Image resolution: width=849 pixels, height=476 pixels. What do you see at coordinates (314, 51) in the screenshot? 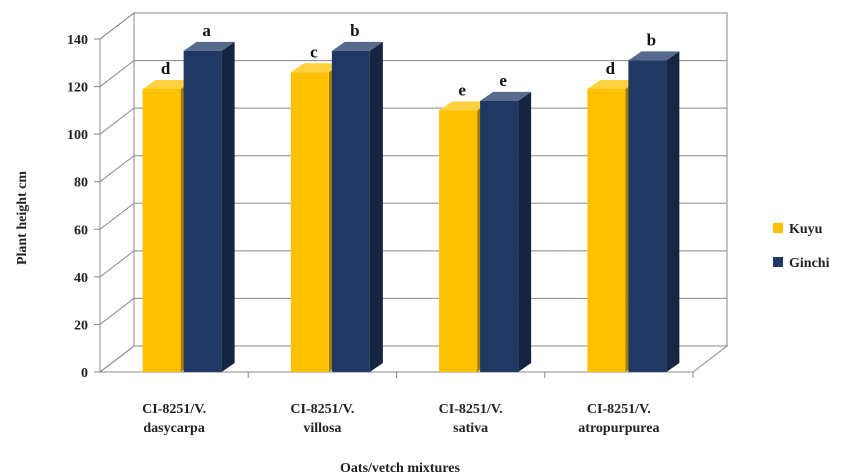
I see `significance-letter: c` at bounding box center [314, 51].